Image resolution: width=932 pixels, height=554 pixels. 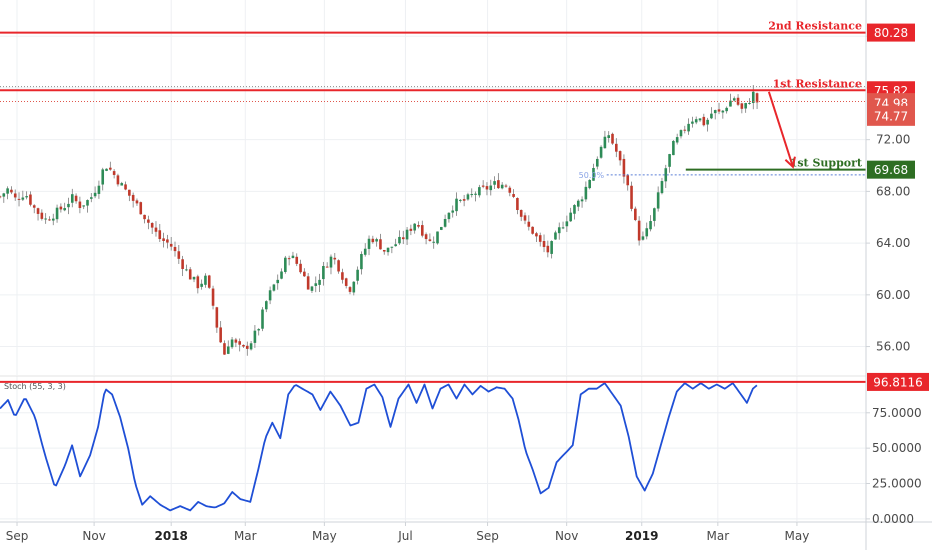 What do you see at coordinates (487, 536) in the screenshot?
I see `time-tick-label-6: Sep` at bounding box center [487, 536].